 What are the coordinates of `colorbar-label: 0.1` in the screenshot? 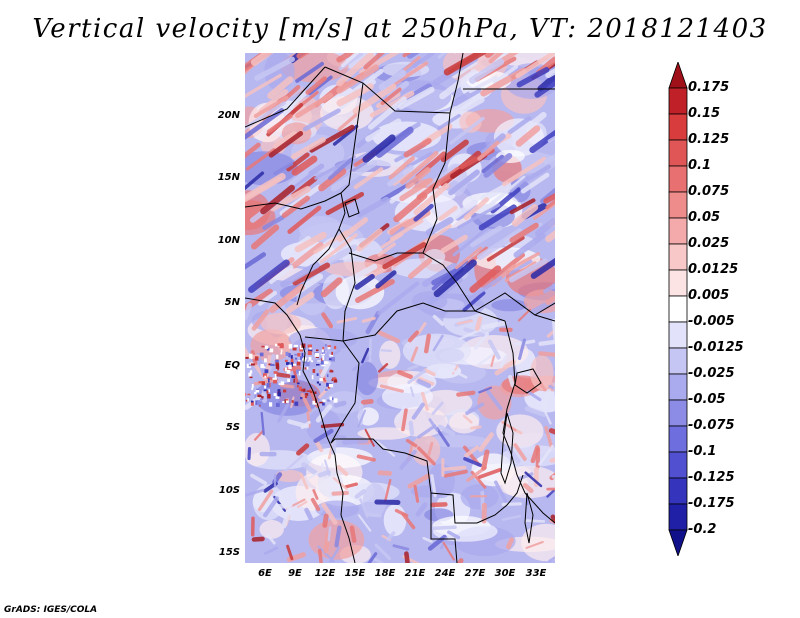 It's located at (700, 165).